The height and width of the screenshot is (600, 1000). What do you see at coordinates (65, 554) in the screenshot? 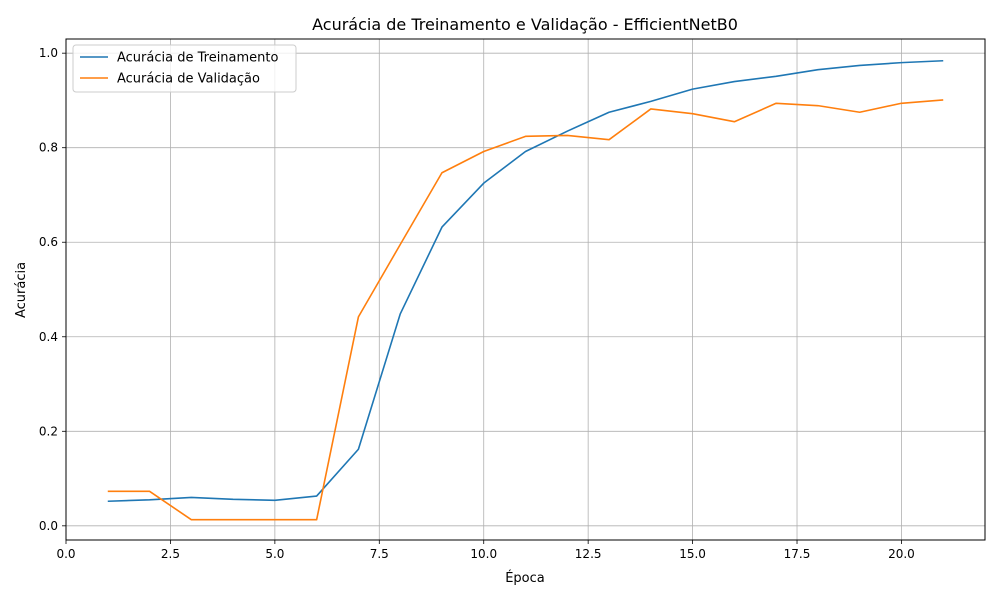
I see `x-tick-label: 0.0` at bounding box center [65, 554].